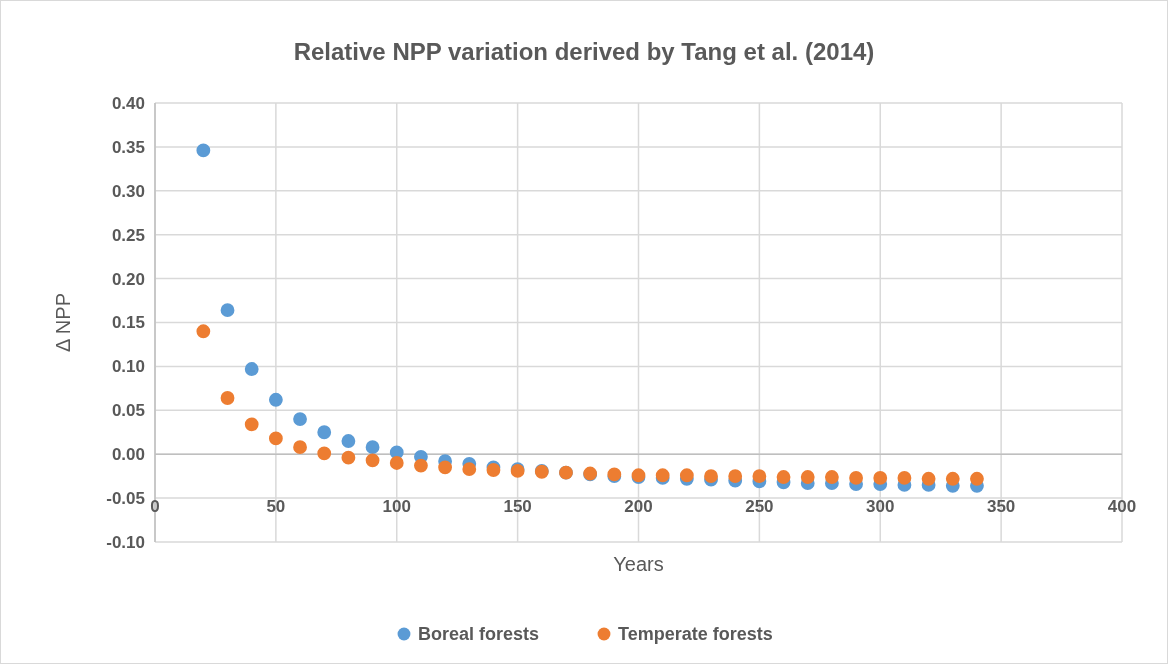  Describe the element at coordinates (128, 147) in the screenshot. I see `y-tick-label: 0.35` at that location.